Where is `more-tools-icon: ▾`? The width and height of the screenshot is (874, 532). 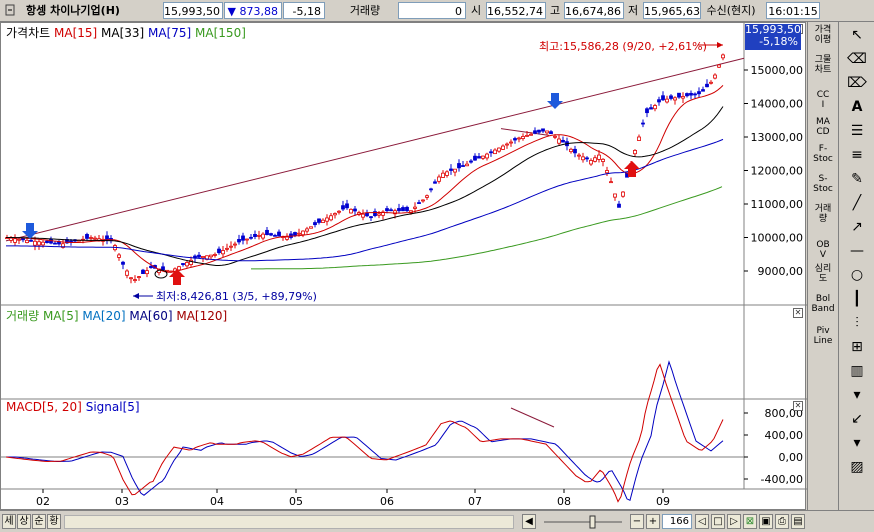 more-tools-icon: ▾ is located at coordinates (857, 443).